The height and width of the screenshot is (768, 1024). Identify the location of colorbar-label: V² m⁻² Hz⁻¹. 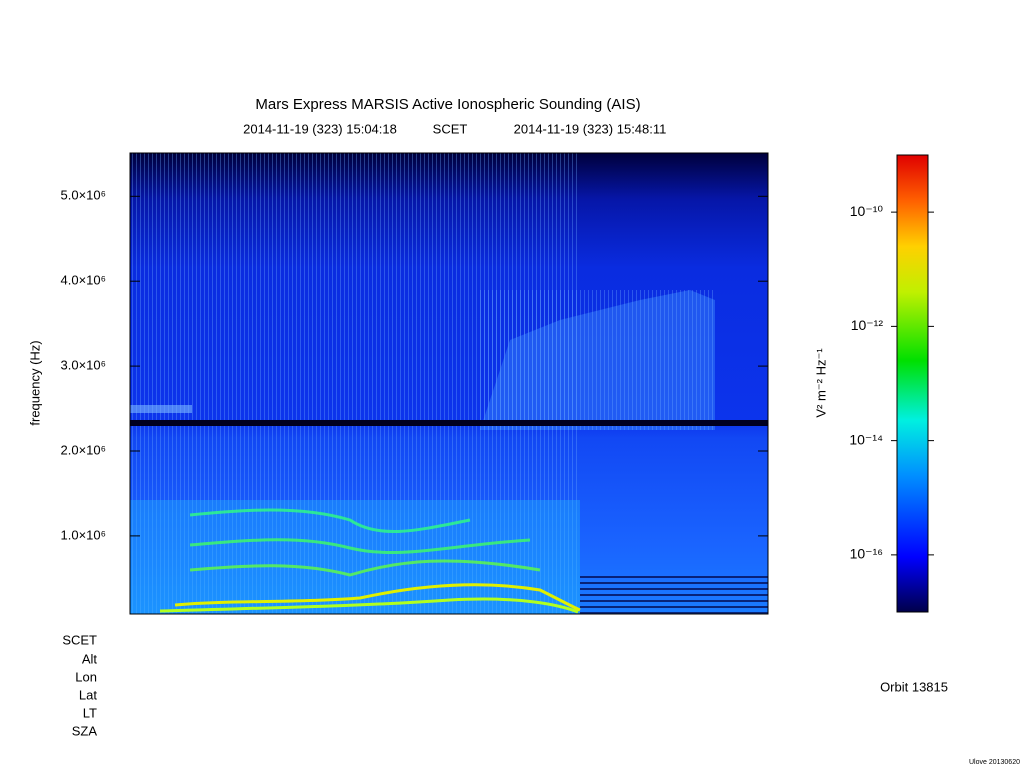
(820, 383).